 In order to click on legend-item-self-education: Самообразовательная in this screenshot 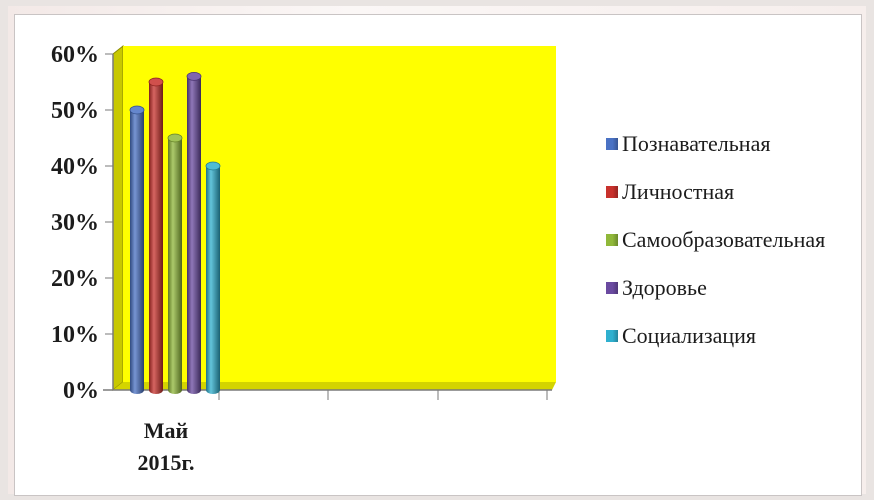, I will do `click(715, 240)`.